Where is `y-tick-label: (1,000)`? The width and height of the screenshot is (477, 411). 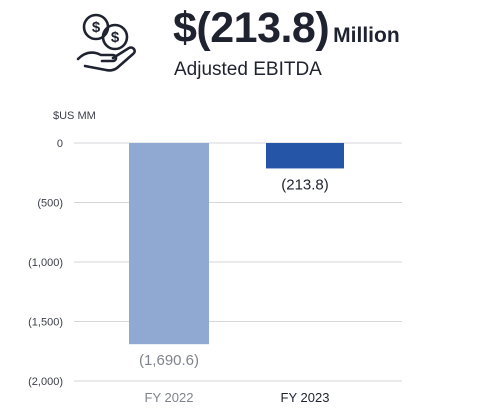 y-tick-label: (1,000) is located at coordinates (45, 263).